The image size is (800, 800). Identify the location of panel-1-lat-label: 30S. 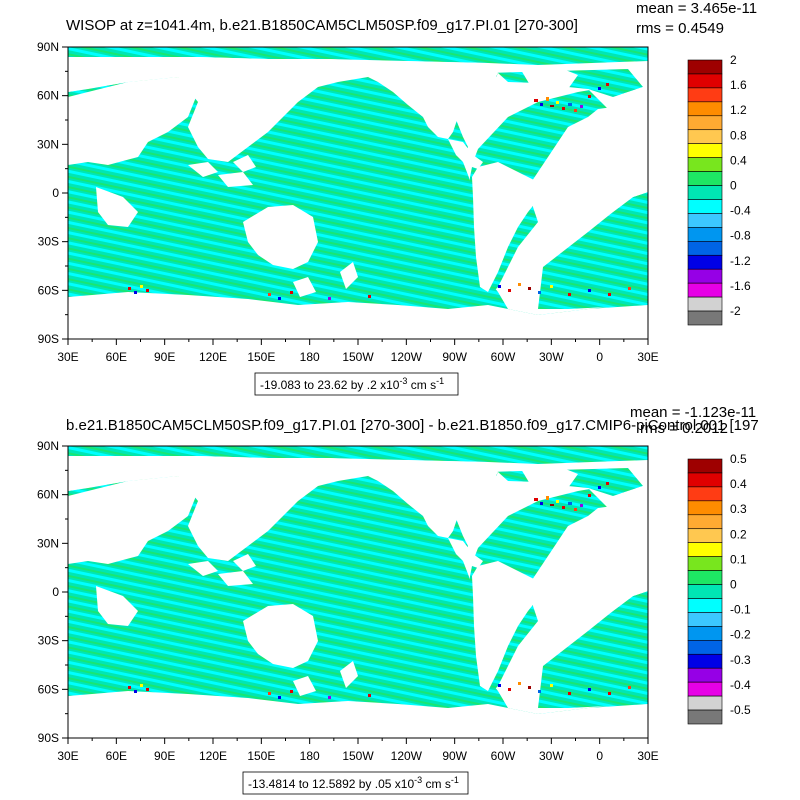
(48, 242).